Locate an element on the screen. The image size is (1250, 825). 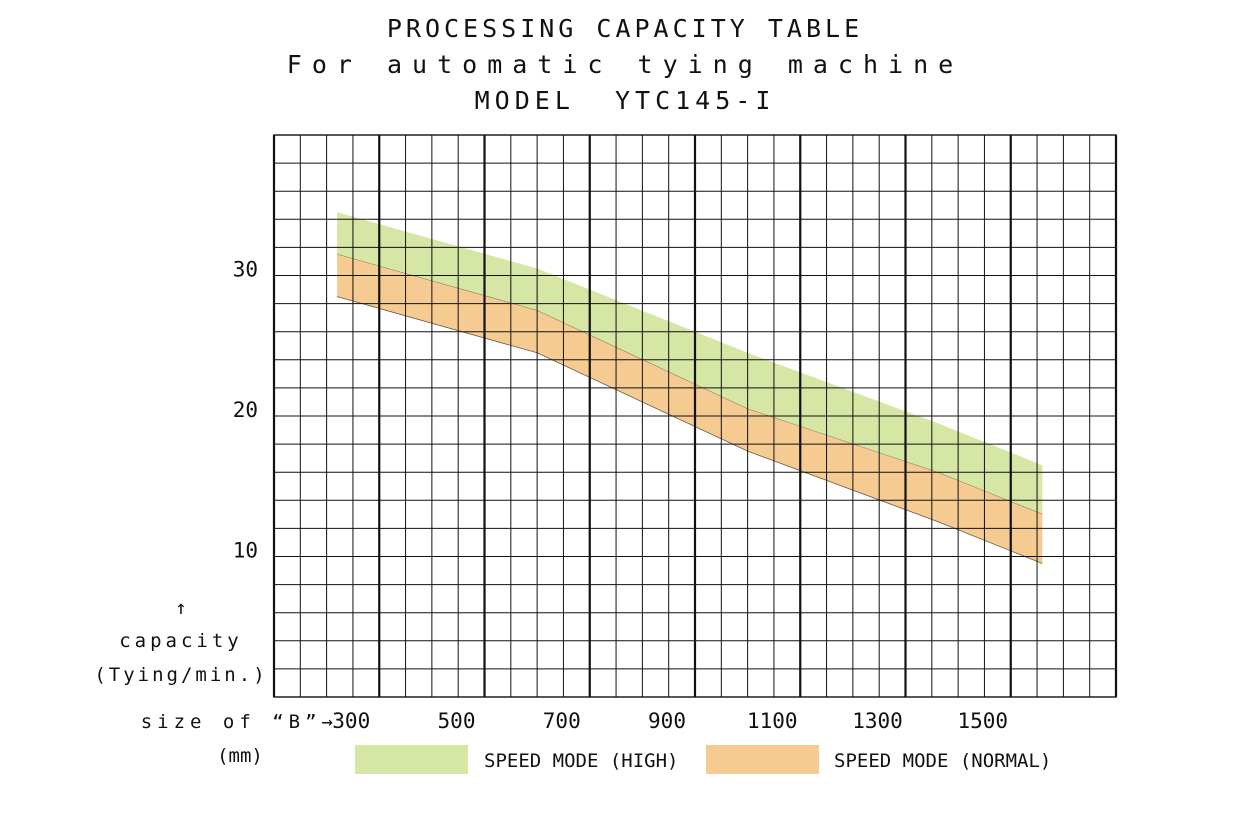
y-tick-label-20: 20 is located at coordinates (245, 410).